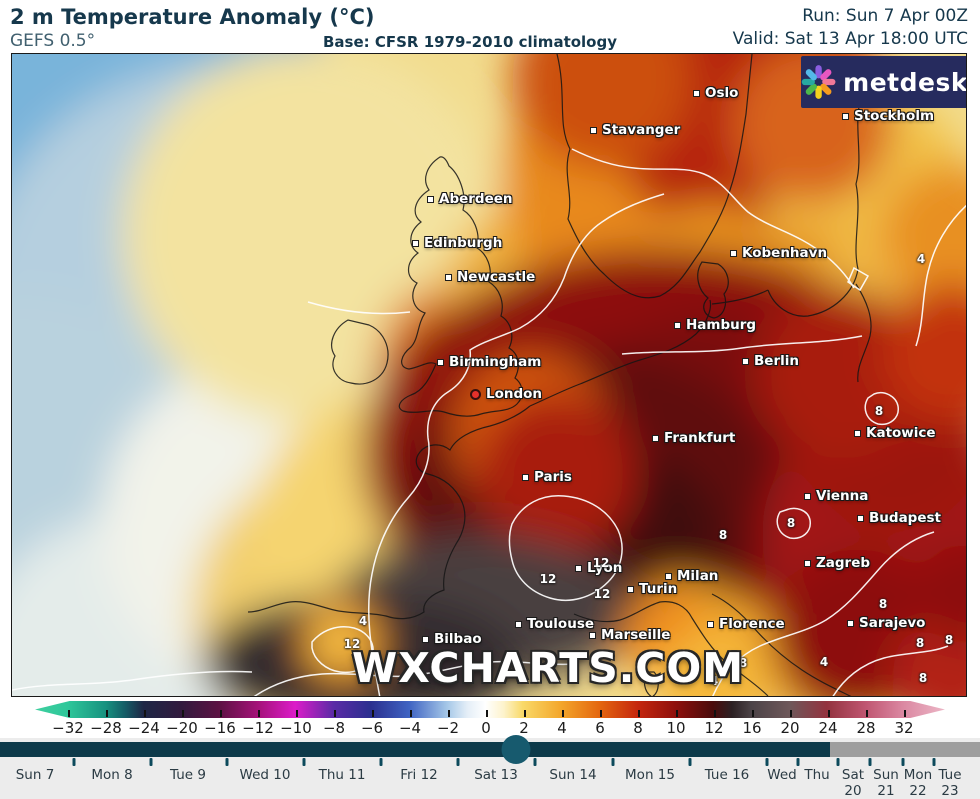 The image size is (980, 799). What do you see at coordinates (35, 775) in the screenshot?
I see `timeline-day-sun-7: Sun 7` at bounding box center [35, 775].